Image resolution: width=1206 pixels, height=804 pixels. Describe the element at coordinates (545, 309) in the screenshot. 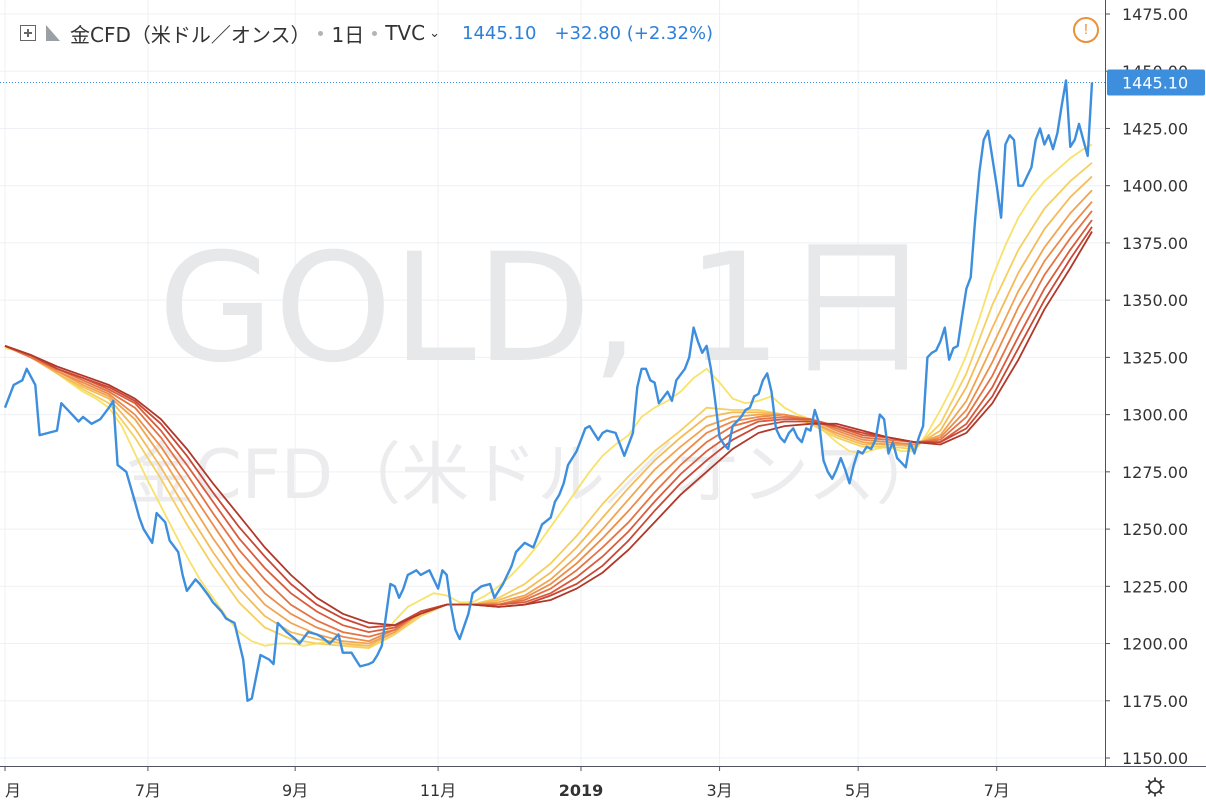

I see `watermark-title: GOLD, 1日` at that location.